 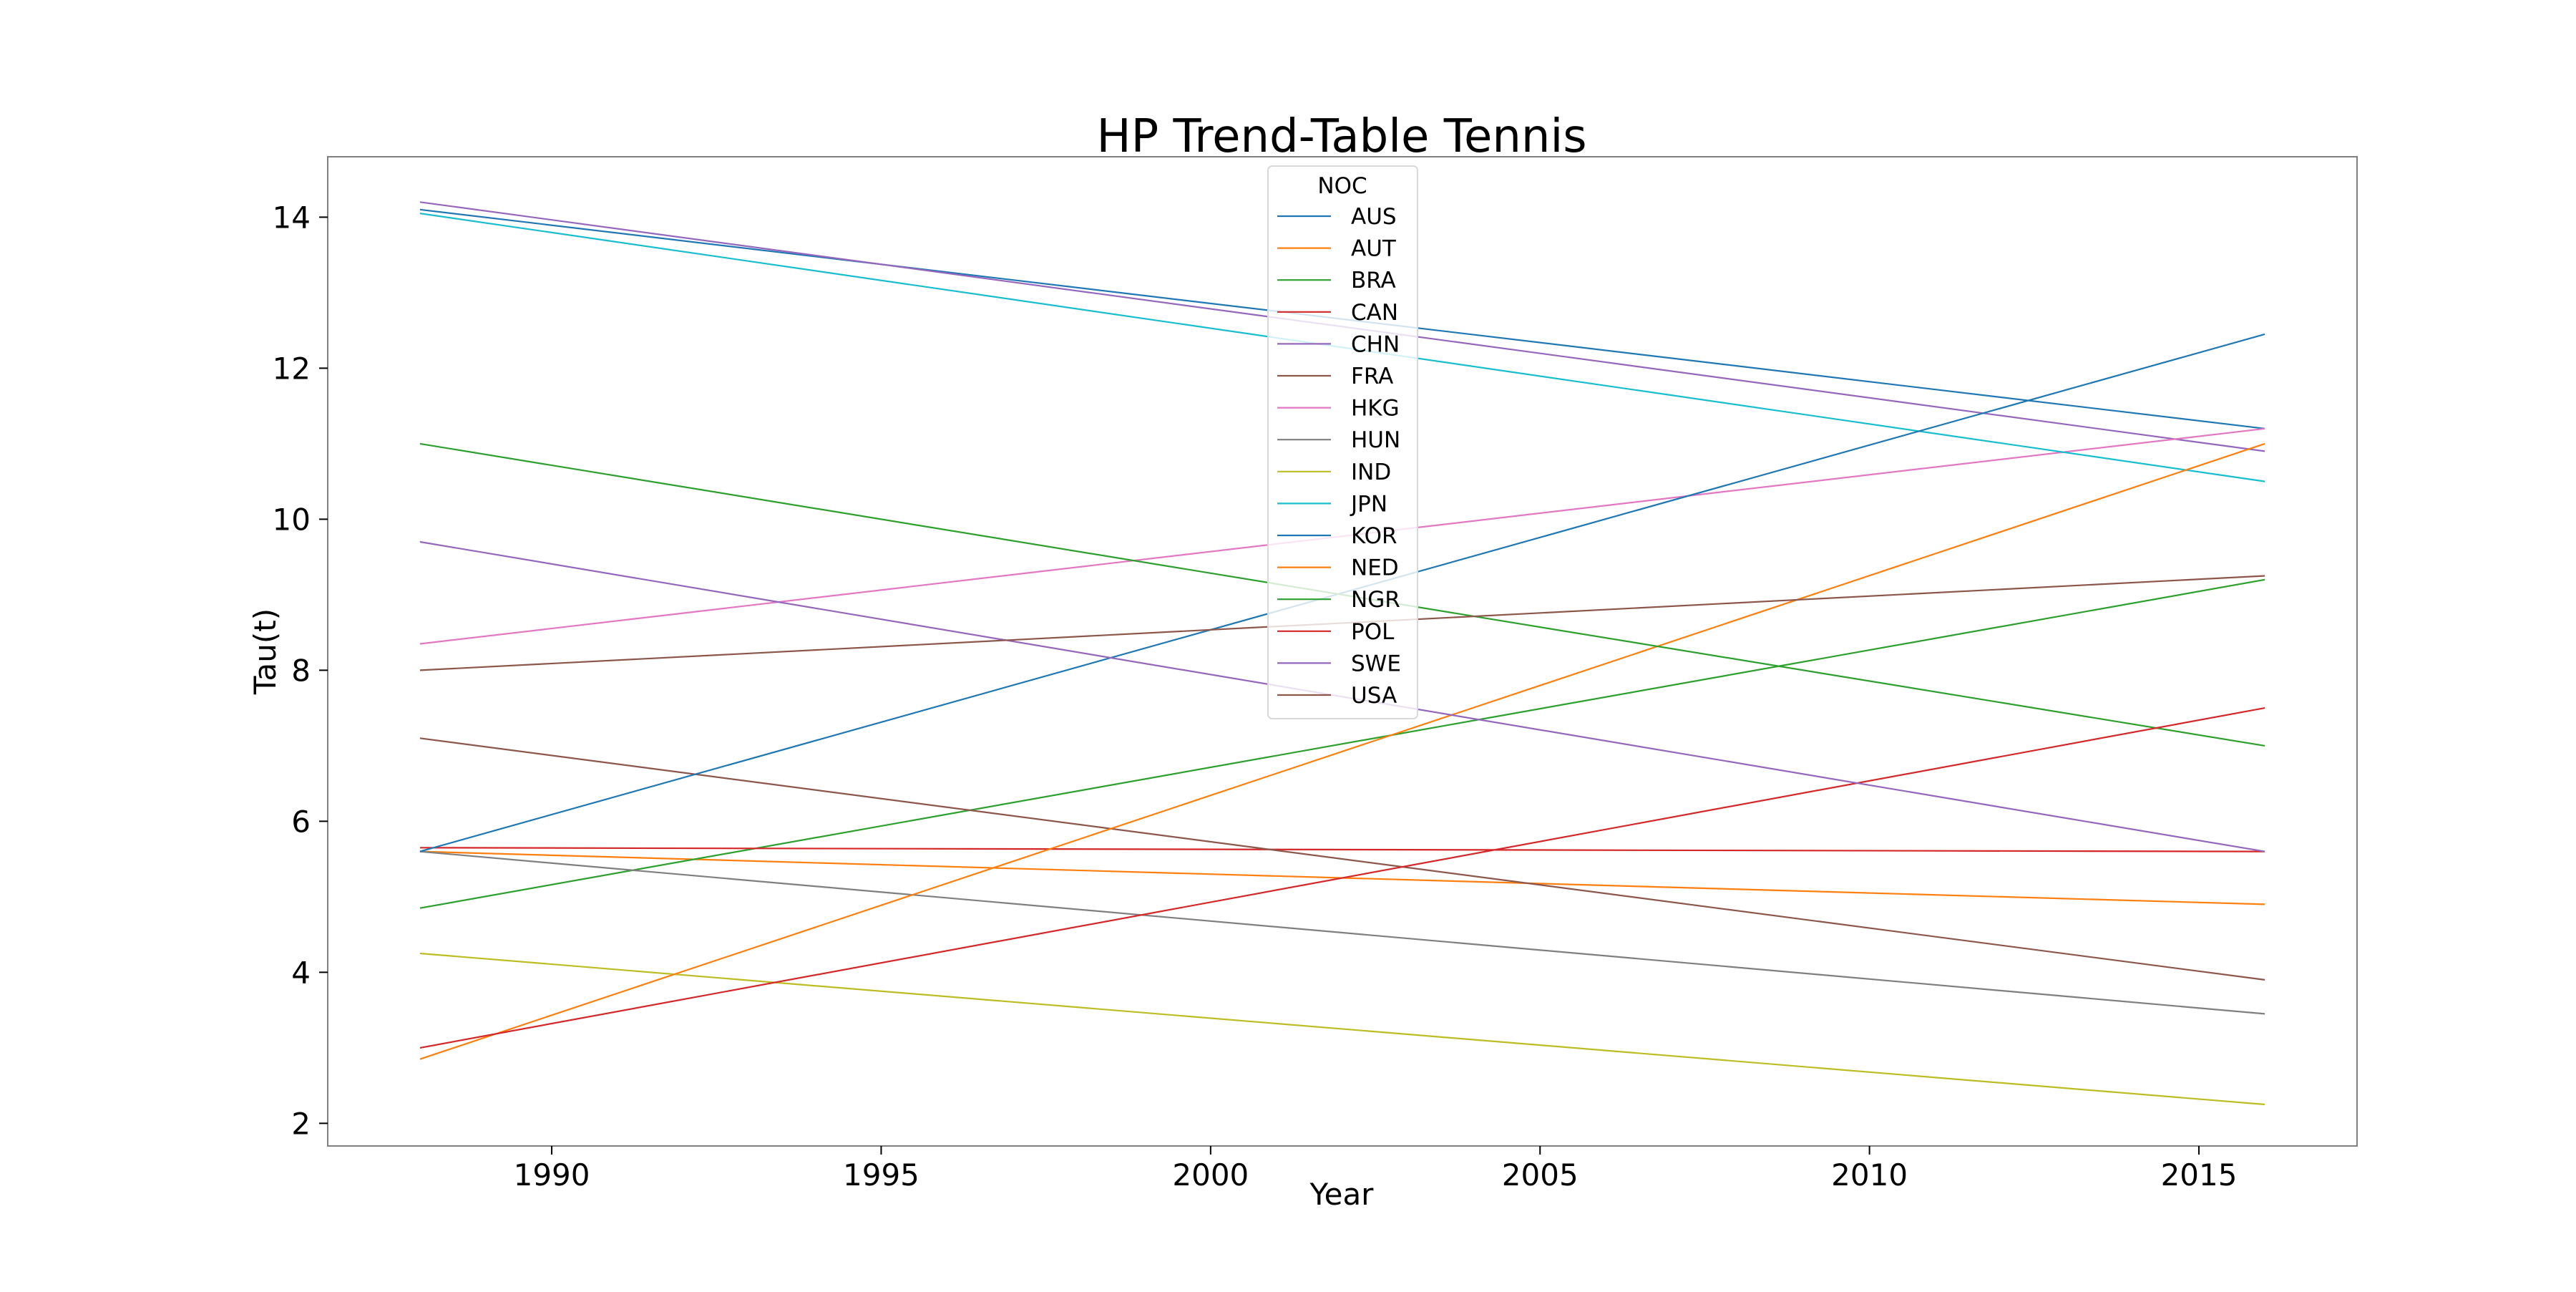 What do you see at coordinates (1342, 850) in the screenshot?
I see `series-line-can` at bounding box center [1342, 850].